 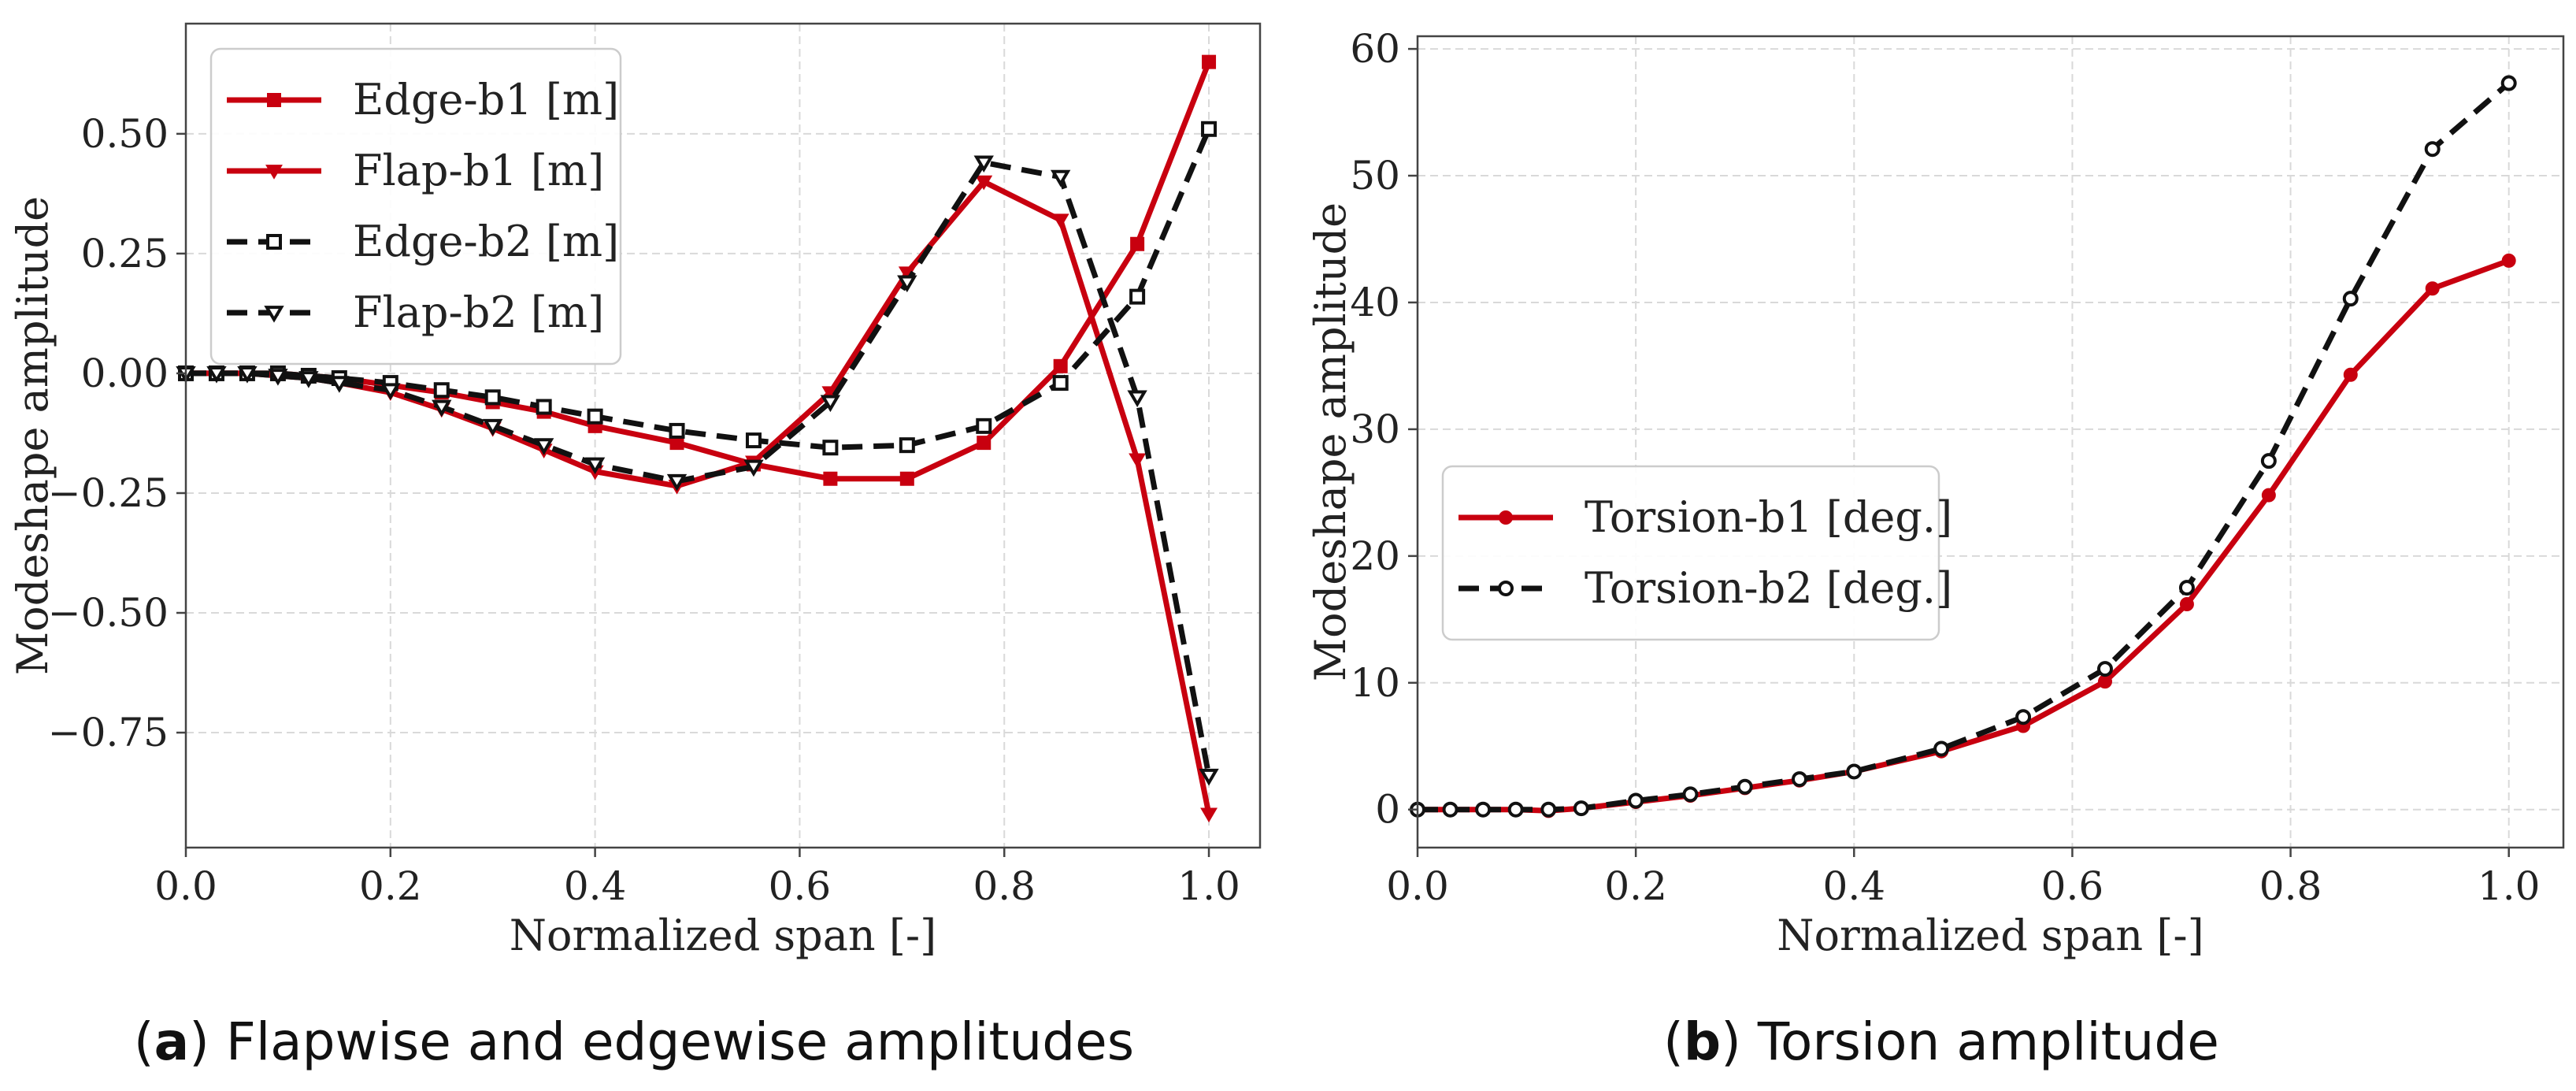 What do you see at coordinates (1375, 49) in the screenshot?
I see `y-tick-label: 60` at bounding box center [1375, 49].